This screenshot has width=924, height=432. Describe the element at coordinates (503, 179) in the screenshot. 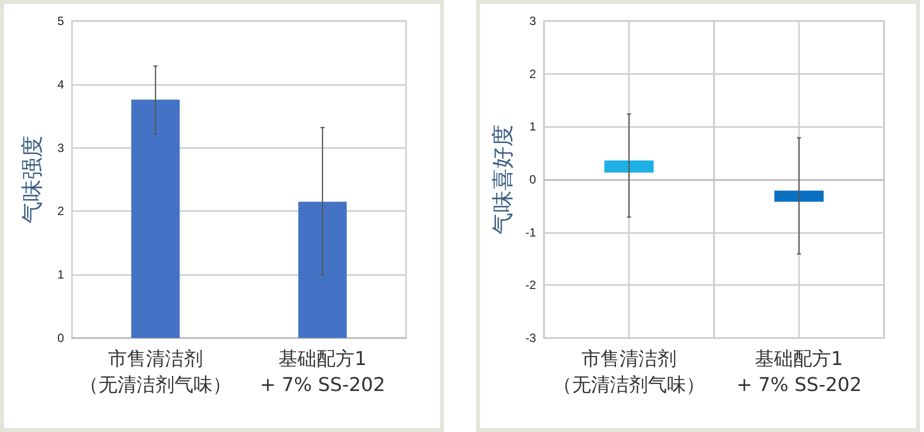

I see `y-axis-title: 气味喜好度` at that location.